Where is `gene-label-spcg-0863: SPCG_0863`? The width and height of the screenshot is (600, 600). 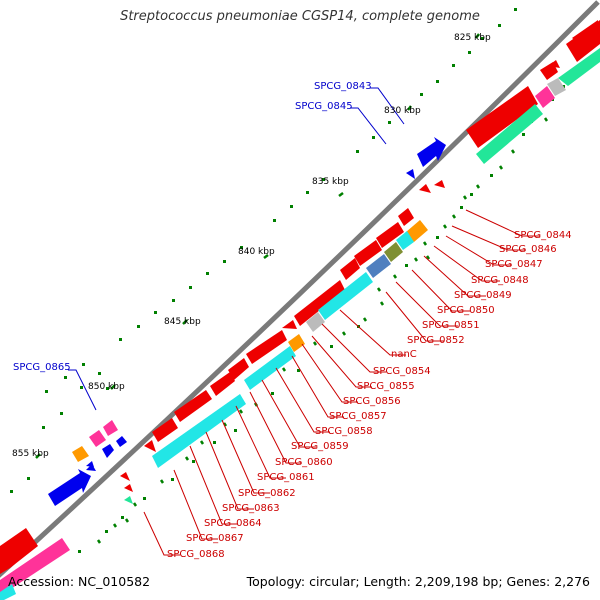 gene-label-spcg-0863: SPCG_0863 is located at coordinates (251, 508).